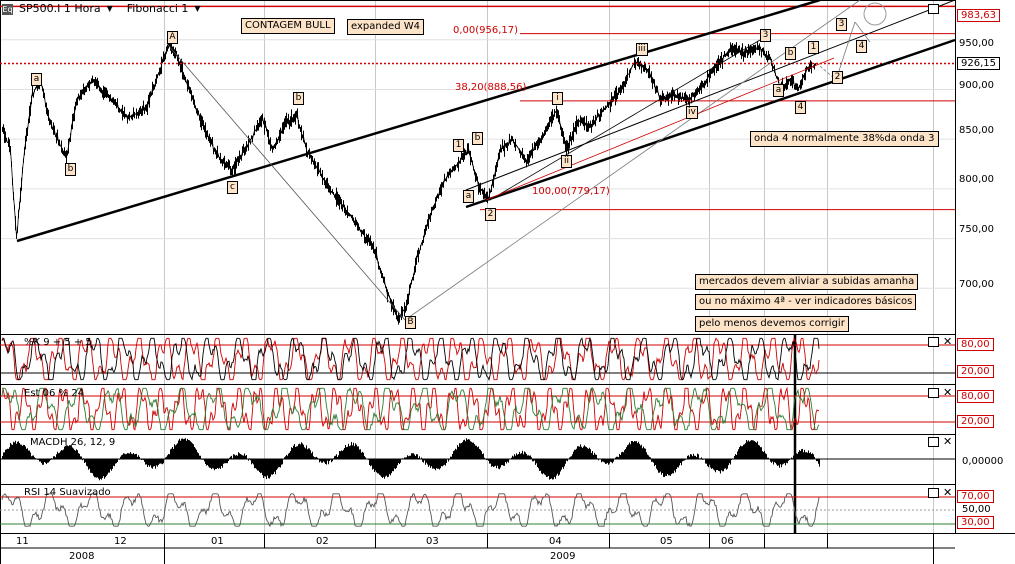 This screenshot has width=1015, height=564. What do you see at coordinates (58, 342) in the screenshot?
I see `indicator-label-stoch1: %K 9 + 5 + 5` at bounding box center [58, 342].